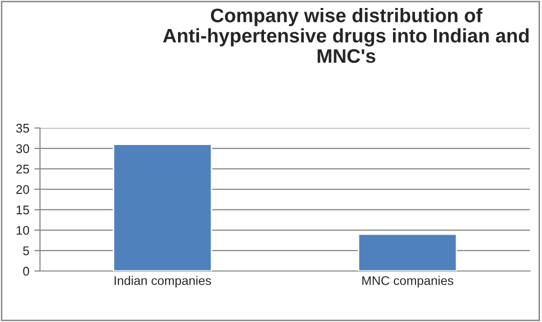 The image size is (542, 322). Describe the element at coordinates (23, 149) in the screenshot. I see `y-tick-label: 30` at that location.